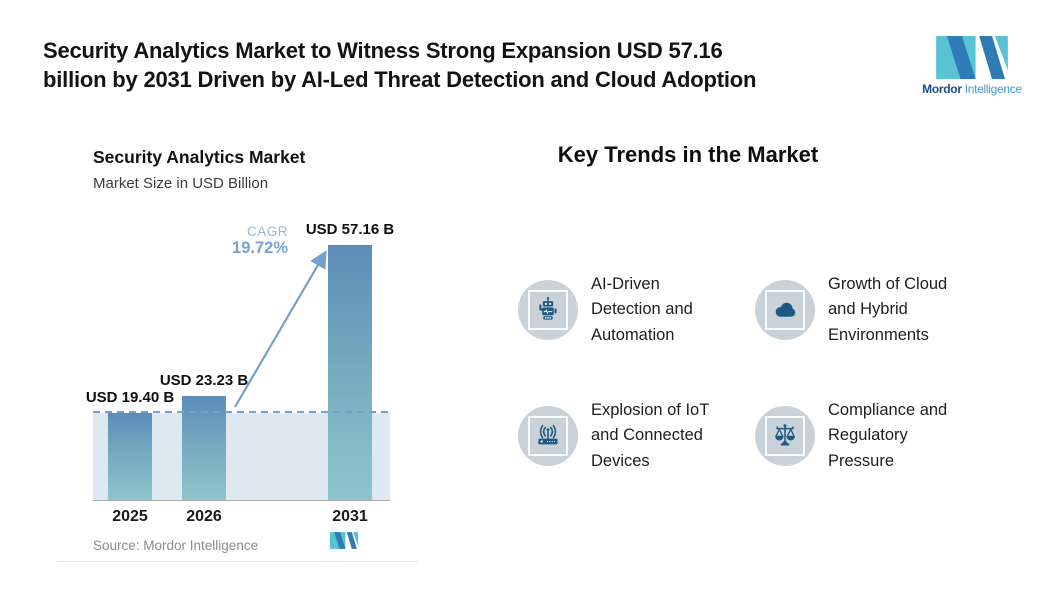 This screenshot has width=1057, height=589. I want to click on router-icon, so click(548, 436).